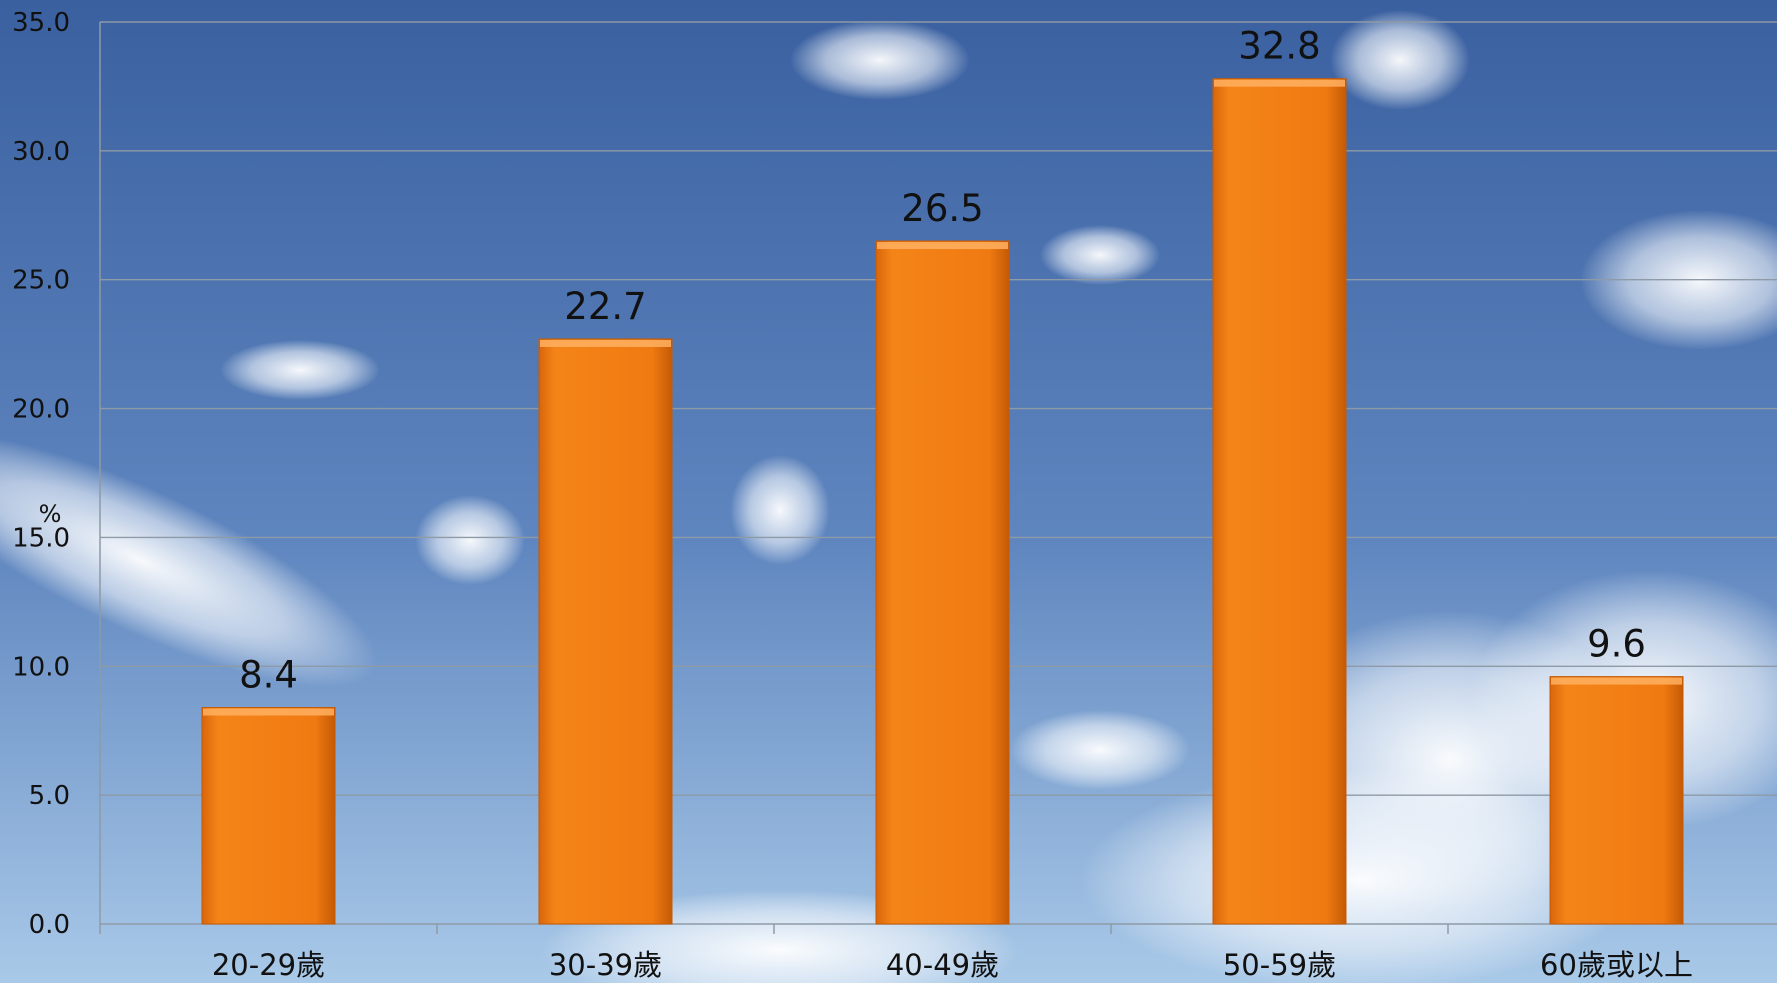 This screenshot has width=1777, height=983. Describe the element at coordinates (49, 796) in the screenshot. I see `y-tick-label: 5.0` at that location.